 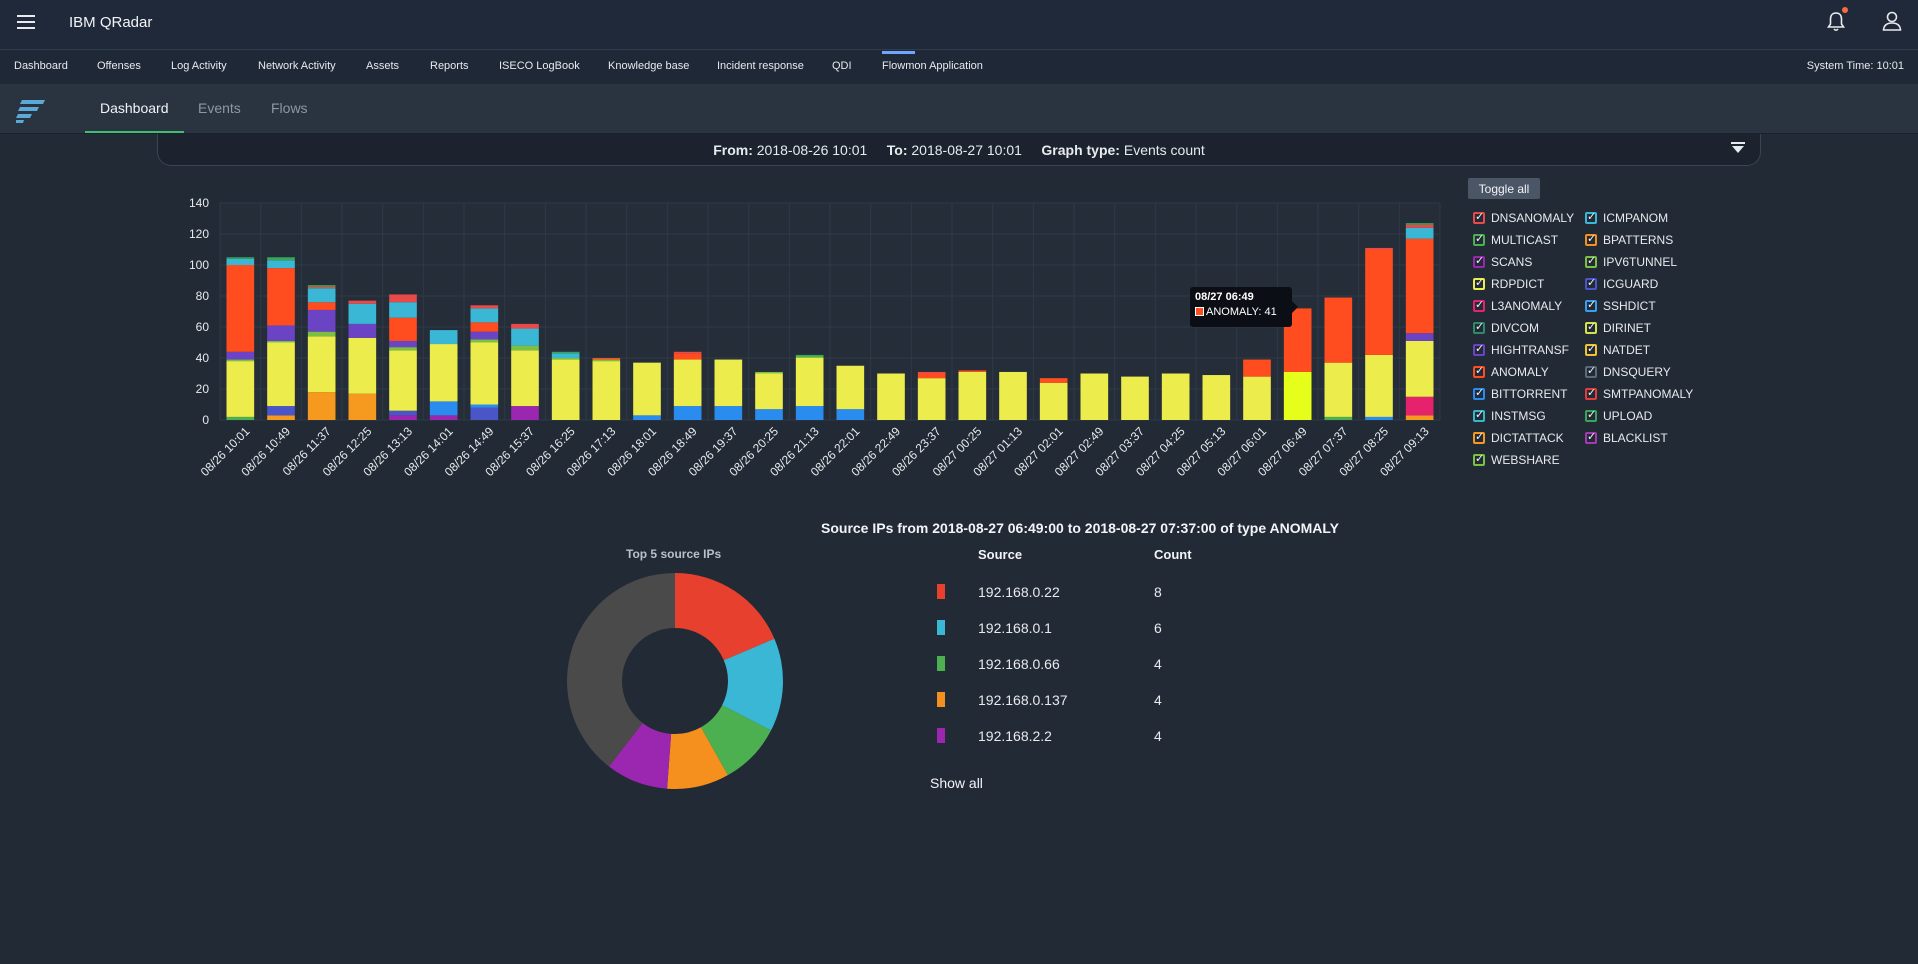 I want to click on nav-flowmon-application: Flowmon Application, so click(x=932, y=66).